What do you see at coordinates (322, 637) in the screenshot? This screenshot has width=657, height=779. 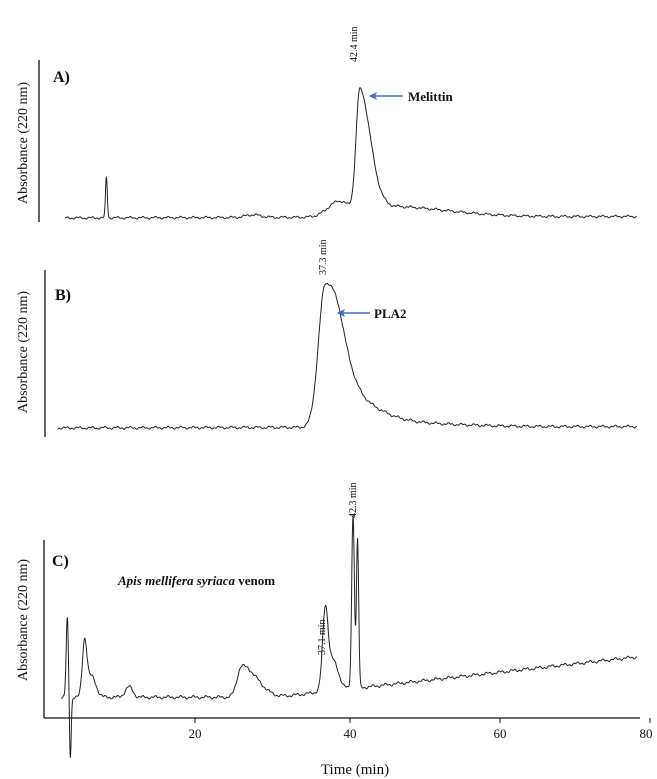 I see `panel-c-peak-label-37: 37.1 min` at bounding box center [322, 637].